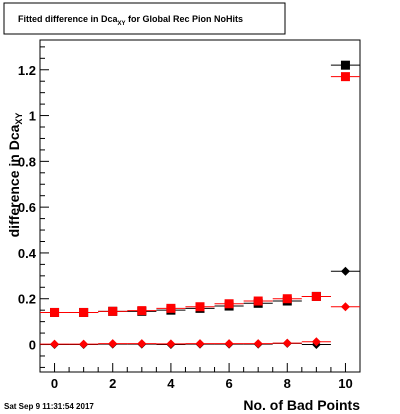 Image resolution: width=400 pixels, height=414 pixels. I want to click on y-axis-tick-labels: 0 0.2 0.4 0.6 0.8 1 1.2, so click(27, 208).